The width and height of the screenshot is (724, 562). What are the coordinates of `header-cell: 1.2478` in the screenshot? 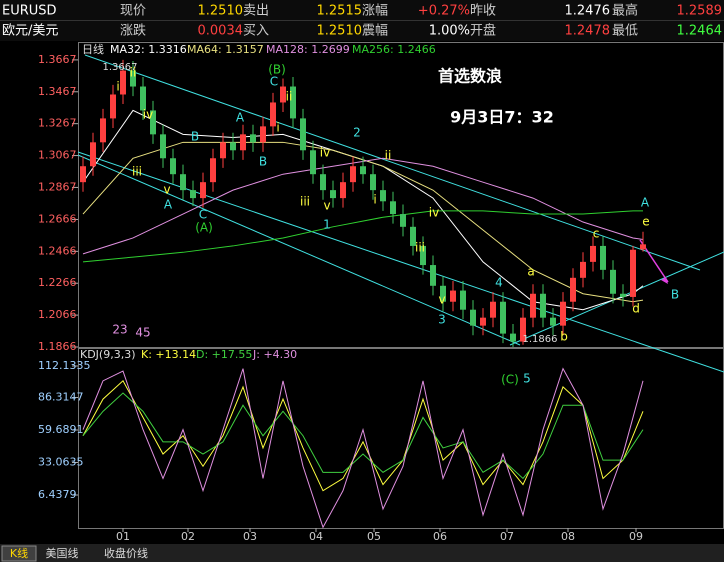 It's located at (588, 31).